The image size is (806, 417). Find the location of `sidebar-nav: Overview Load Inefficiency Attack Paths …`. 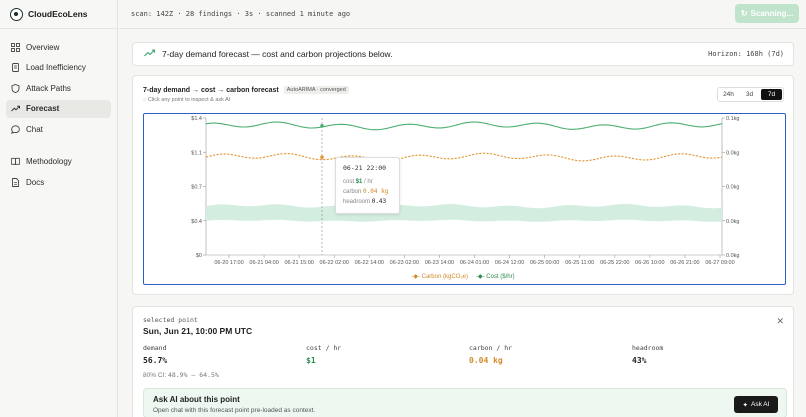

sidebar-nav: Overview Load Inefficiency Attack Paths … is located at coordinates (58, 116).